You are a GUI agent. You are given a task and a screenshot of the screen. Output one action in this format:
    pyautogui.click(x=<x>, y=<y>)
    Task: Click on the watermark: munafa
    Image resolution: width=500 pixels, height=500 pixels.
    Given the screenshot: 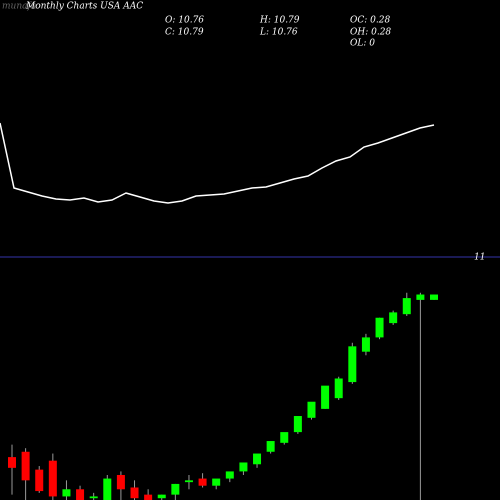 What is the action you would take?
    pyautogui.click(x=19, y=7)
    